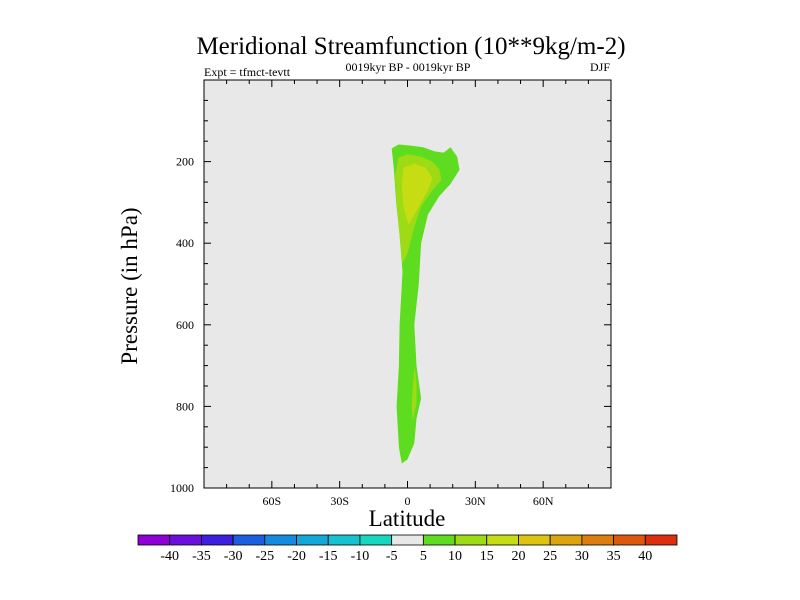  Describe the element at coordinates (410, 46) in the screenshot. I see `chart-title: Meridional Streamfunction (10**9kg/m-2)` at that location.